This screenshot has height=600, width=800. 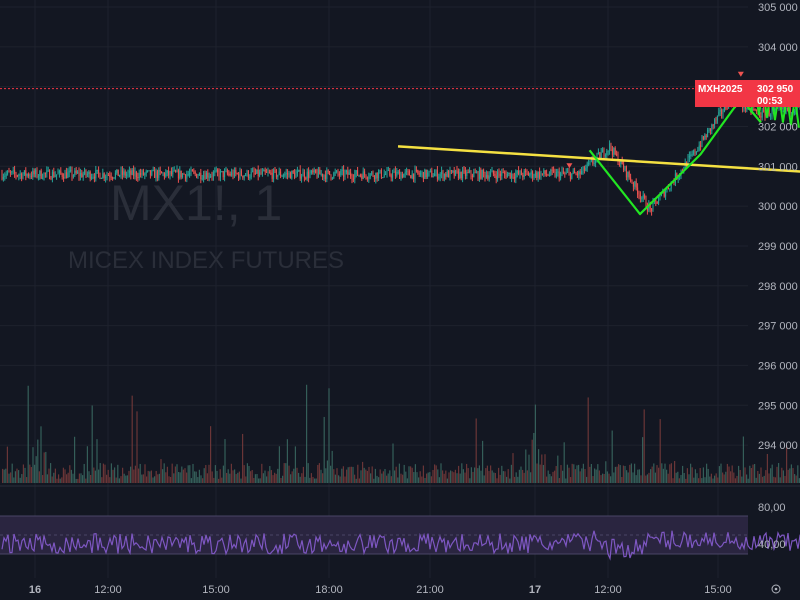 I want to click on time-tick-label: 18:00, so click(x=329, y=590).